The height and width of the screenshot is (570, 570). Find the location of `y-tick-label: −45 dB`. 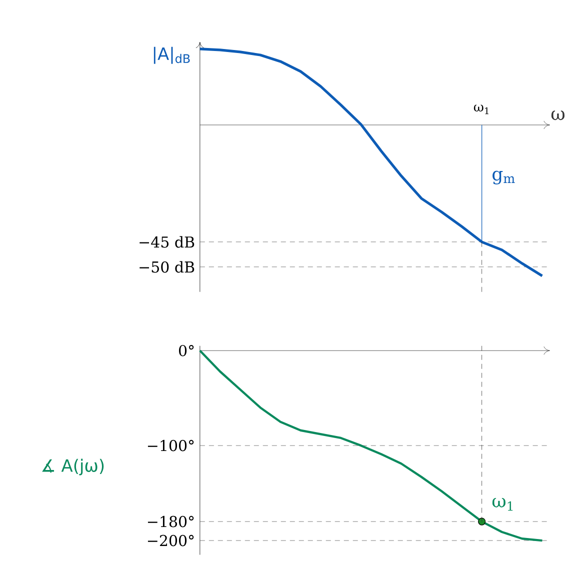

y-tick-label: −45 dB is located at coordinates (167, 242).